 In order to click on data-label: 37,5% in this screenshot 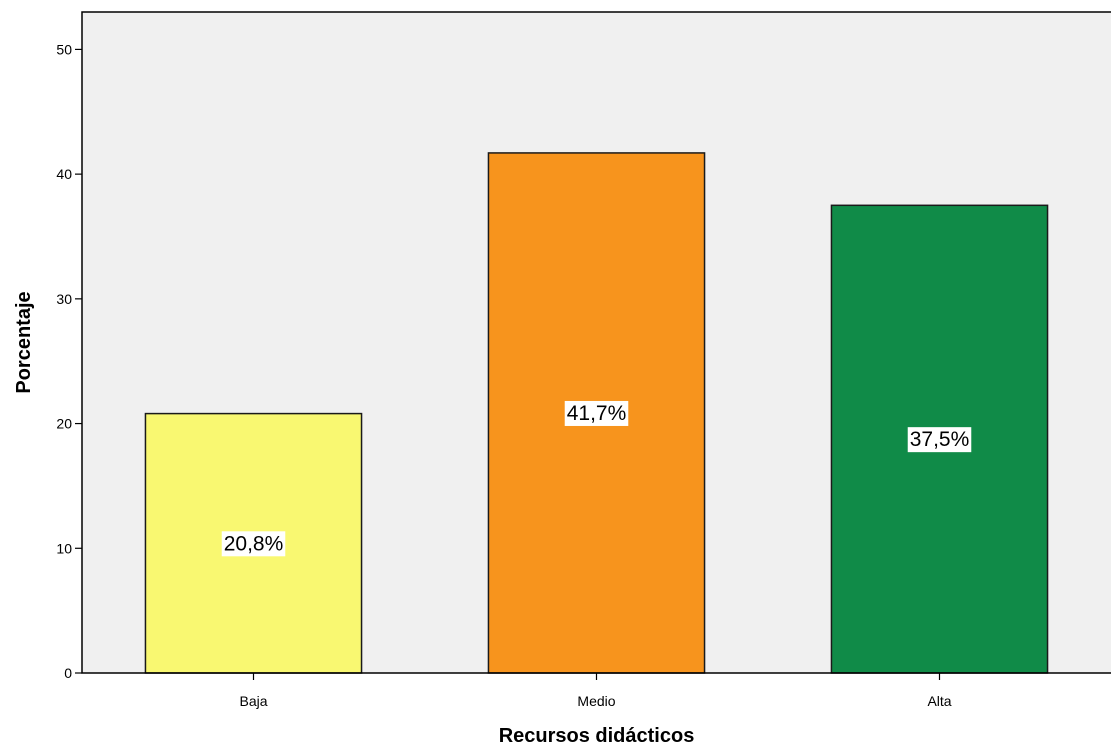, I will do `click(939, 440)`.